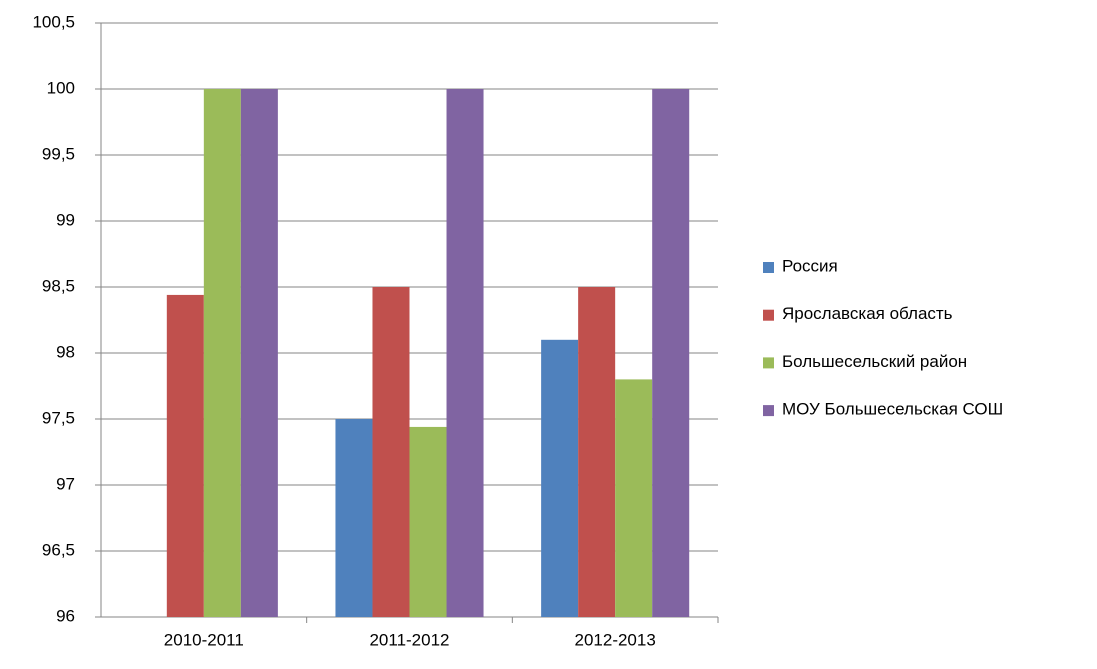 This screenshot has height=669, width=1097. What do you see at coordinates (409, 639) in the screenshot?
I see `x-tick-label: 2011-2012` at bounding box center [409, 639].